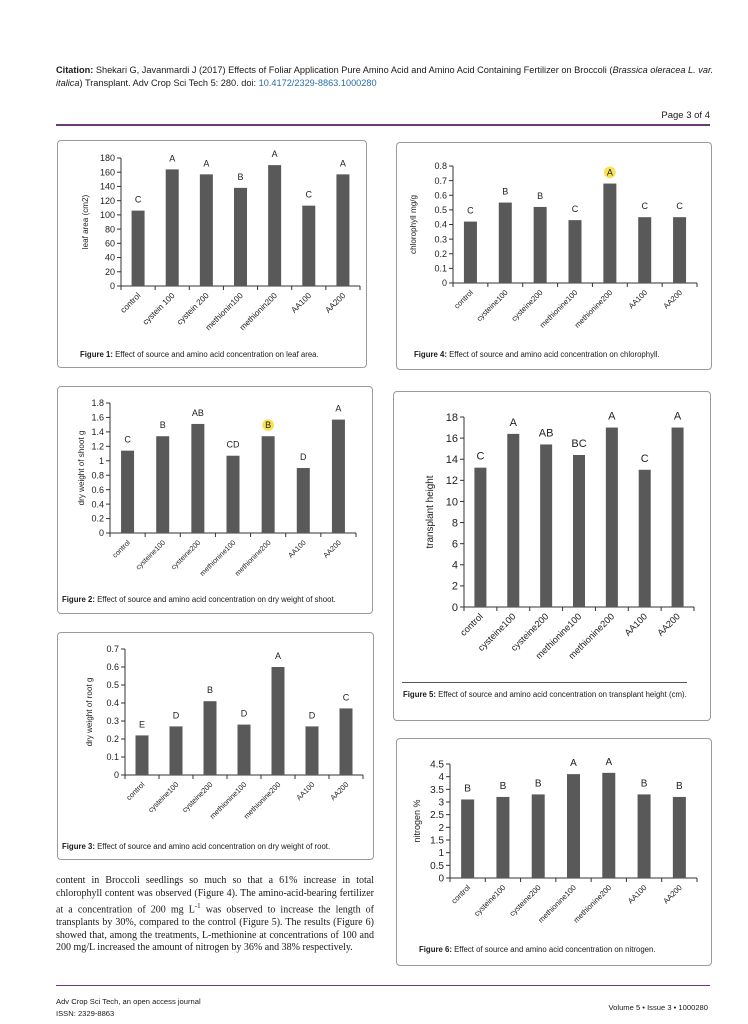  What do you see at coordinates (413, 224) in the screenshot?
I see `y-axis-label: chlorophyll mg/g` at bounding box center [413, 224].